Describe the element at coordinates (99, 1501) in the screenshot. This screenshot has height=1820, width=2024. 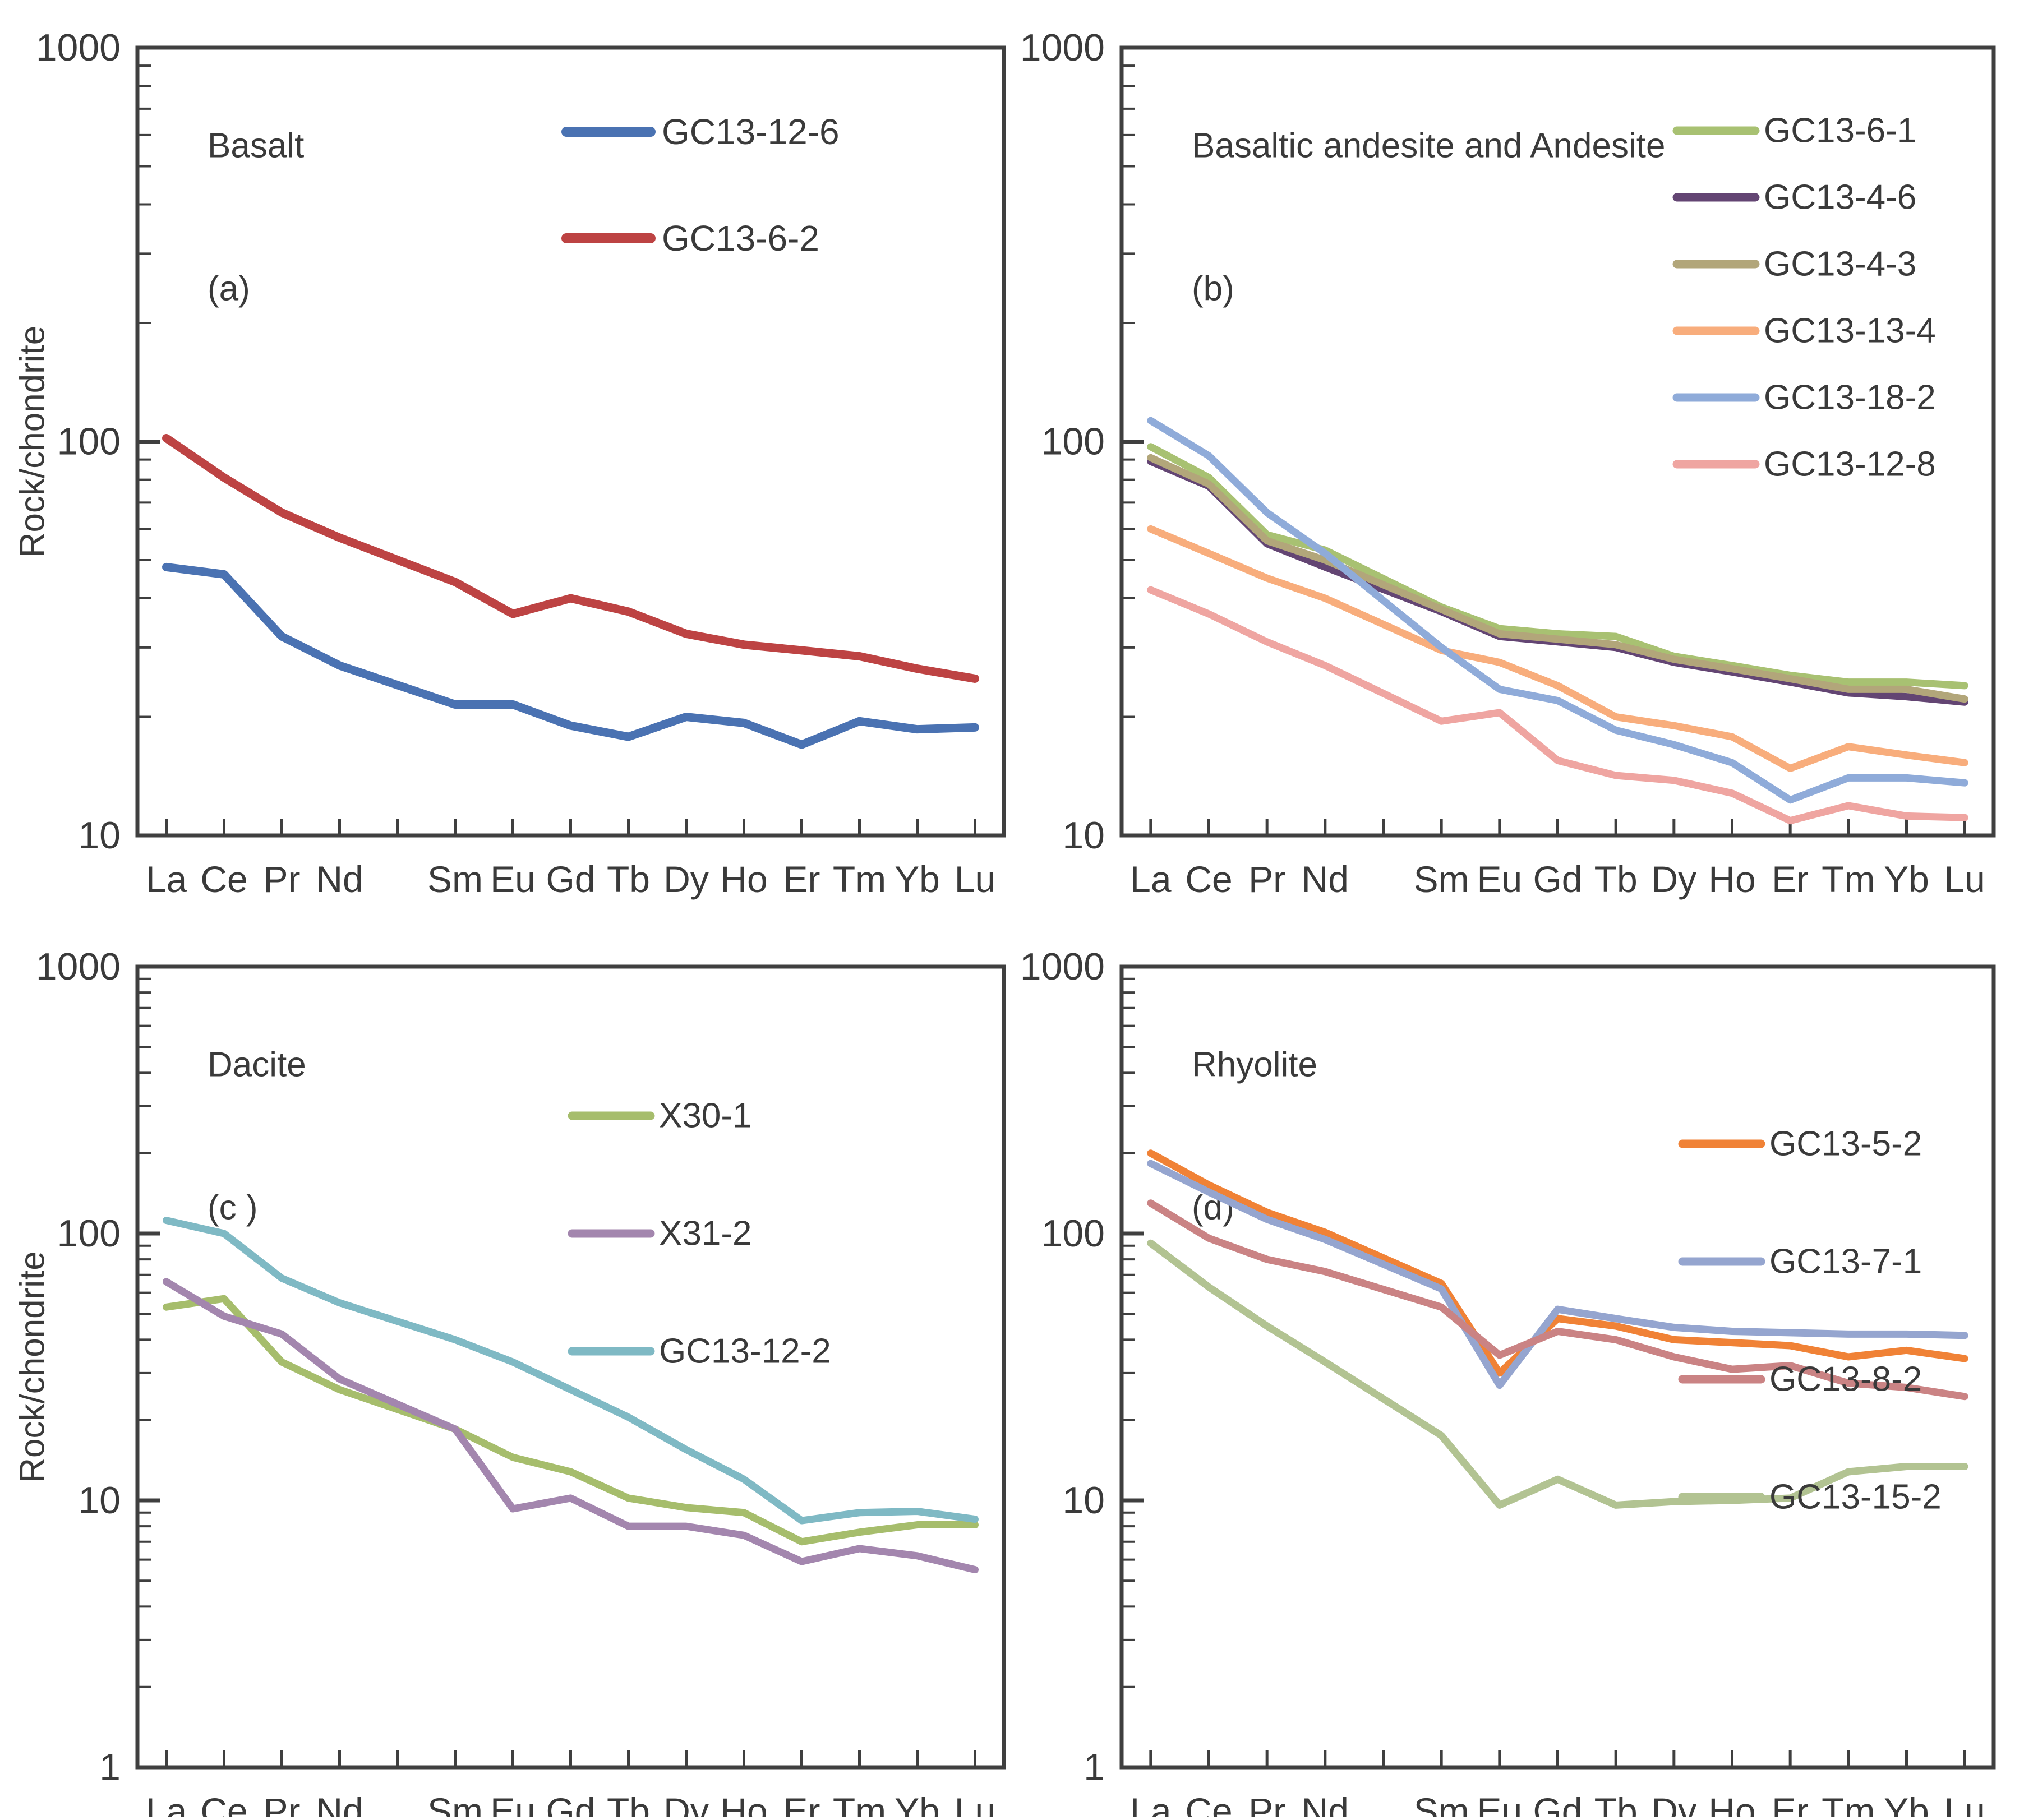
I see `panel-c-y-tick-label-10: 10` at that location.